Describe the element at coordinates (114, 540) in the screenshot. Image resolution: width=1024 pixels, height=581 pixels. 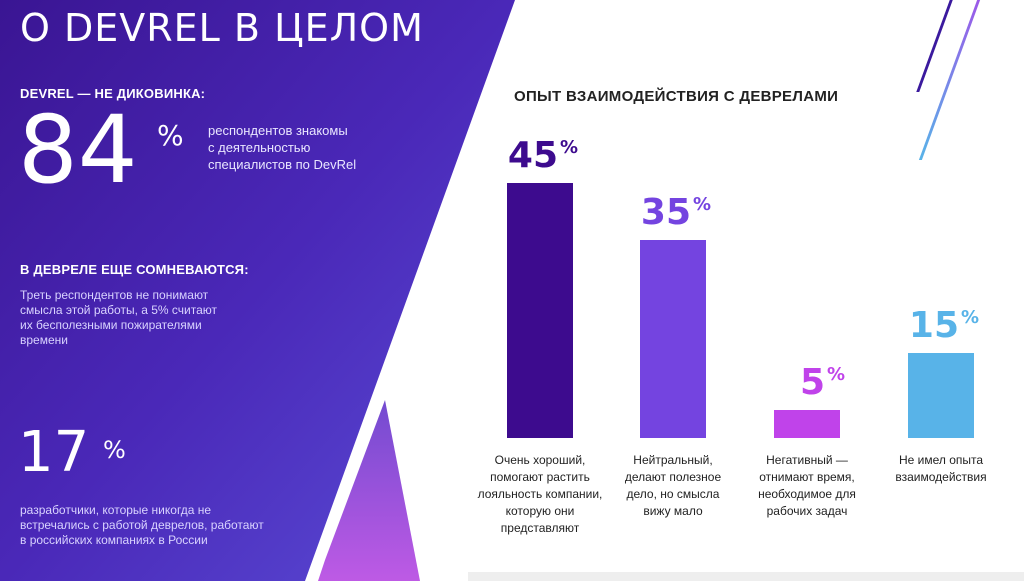
I see `desc-line: в российских компаниях в России` at that location.